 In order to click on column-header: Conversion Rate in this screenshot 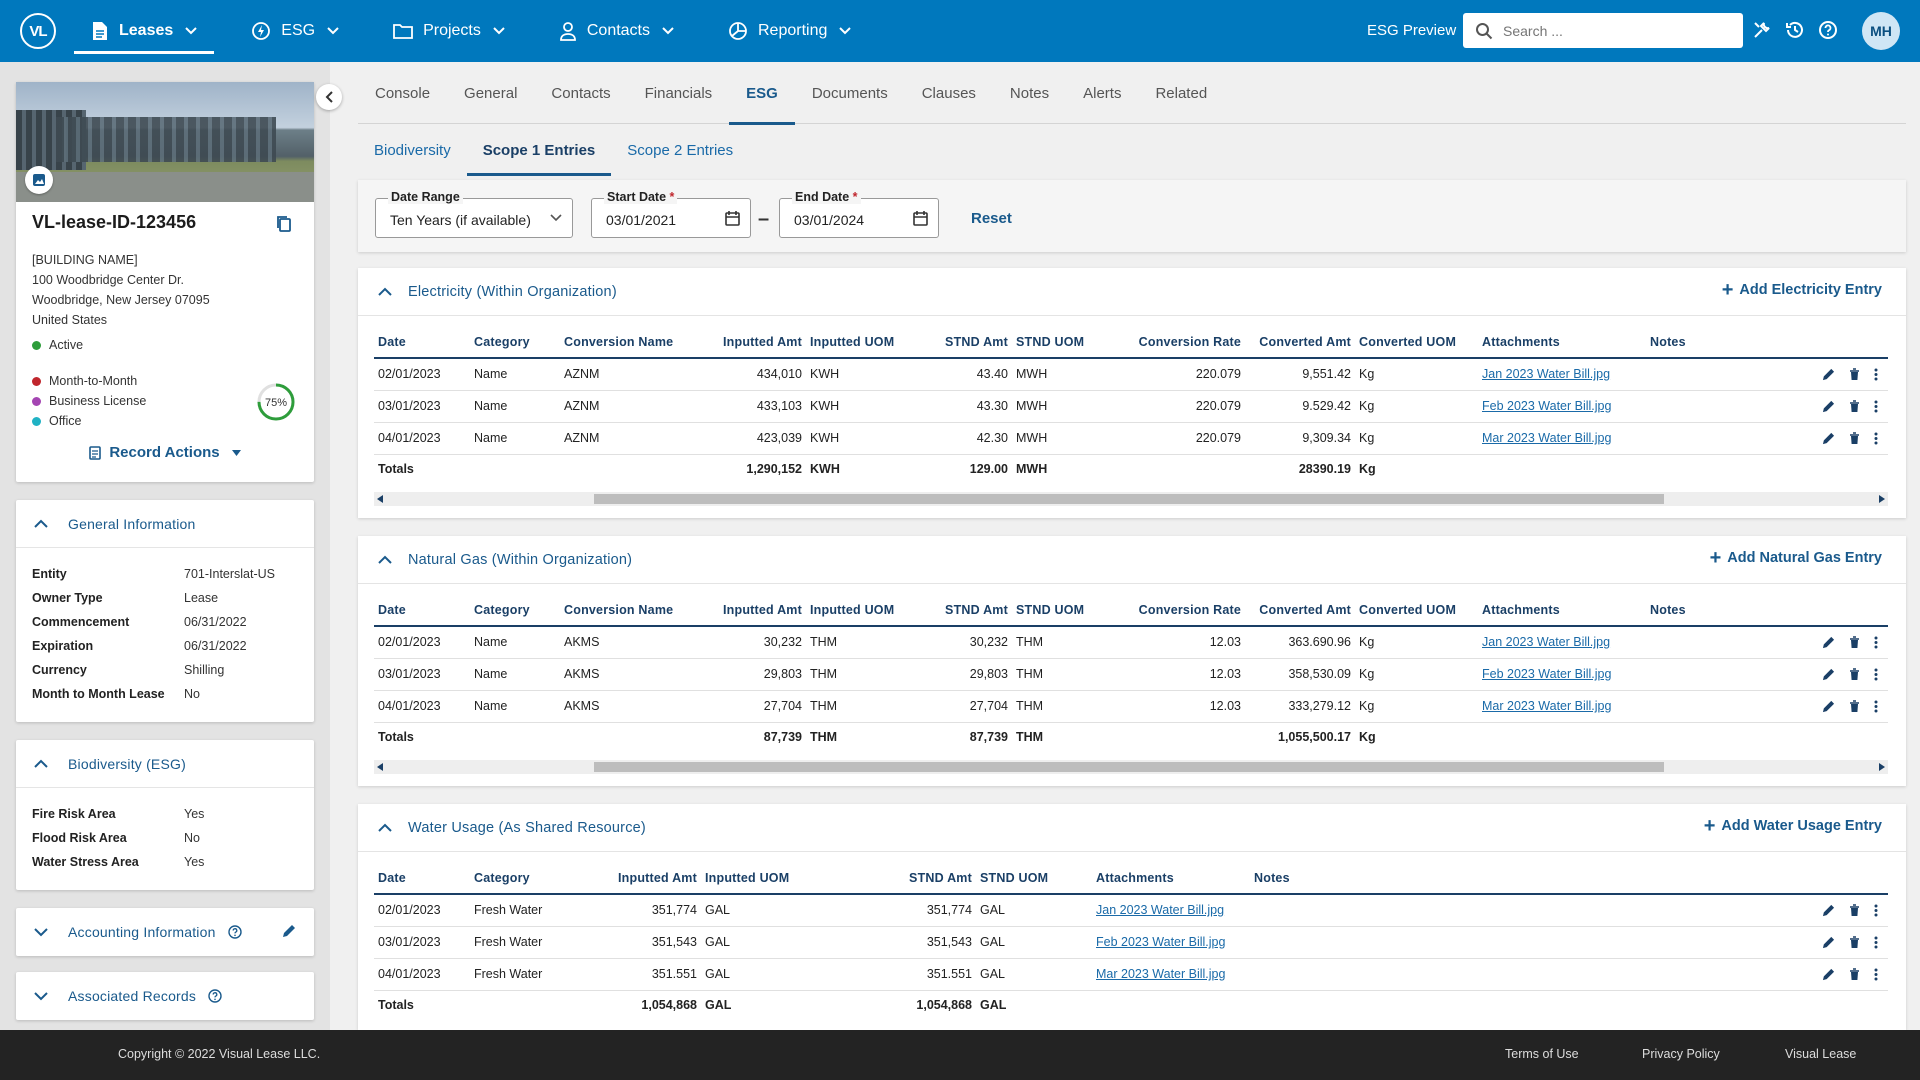, I will do `click(1186, 610)`.